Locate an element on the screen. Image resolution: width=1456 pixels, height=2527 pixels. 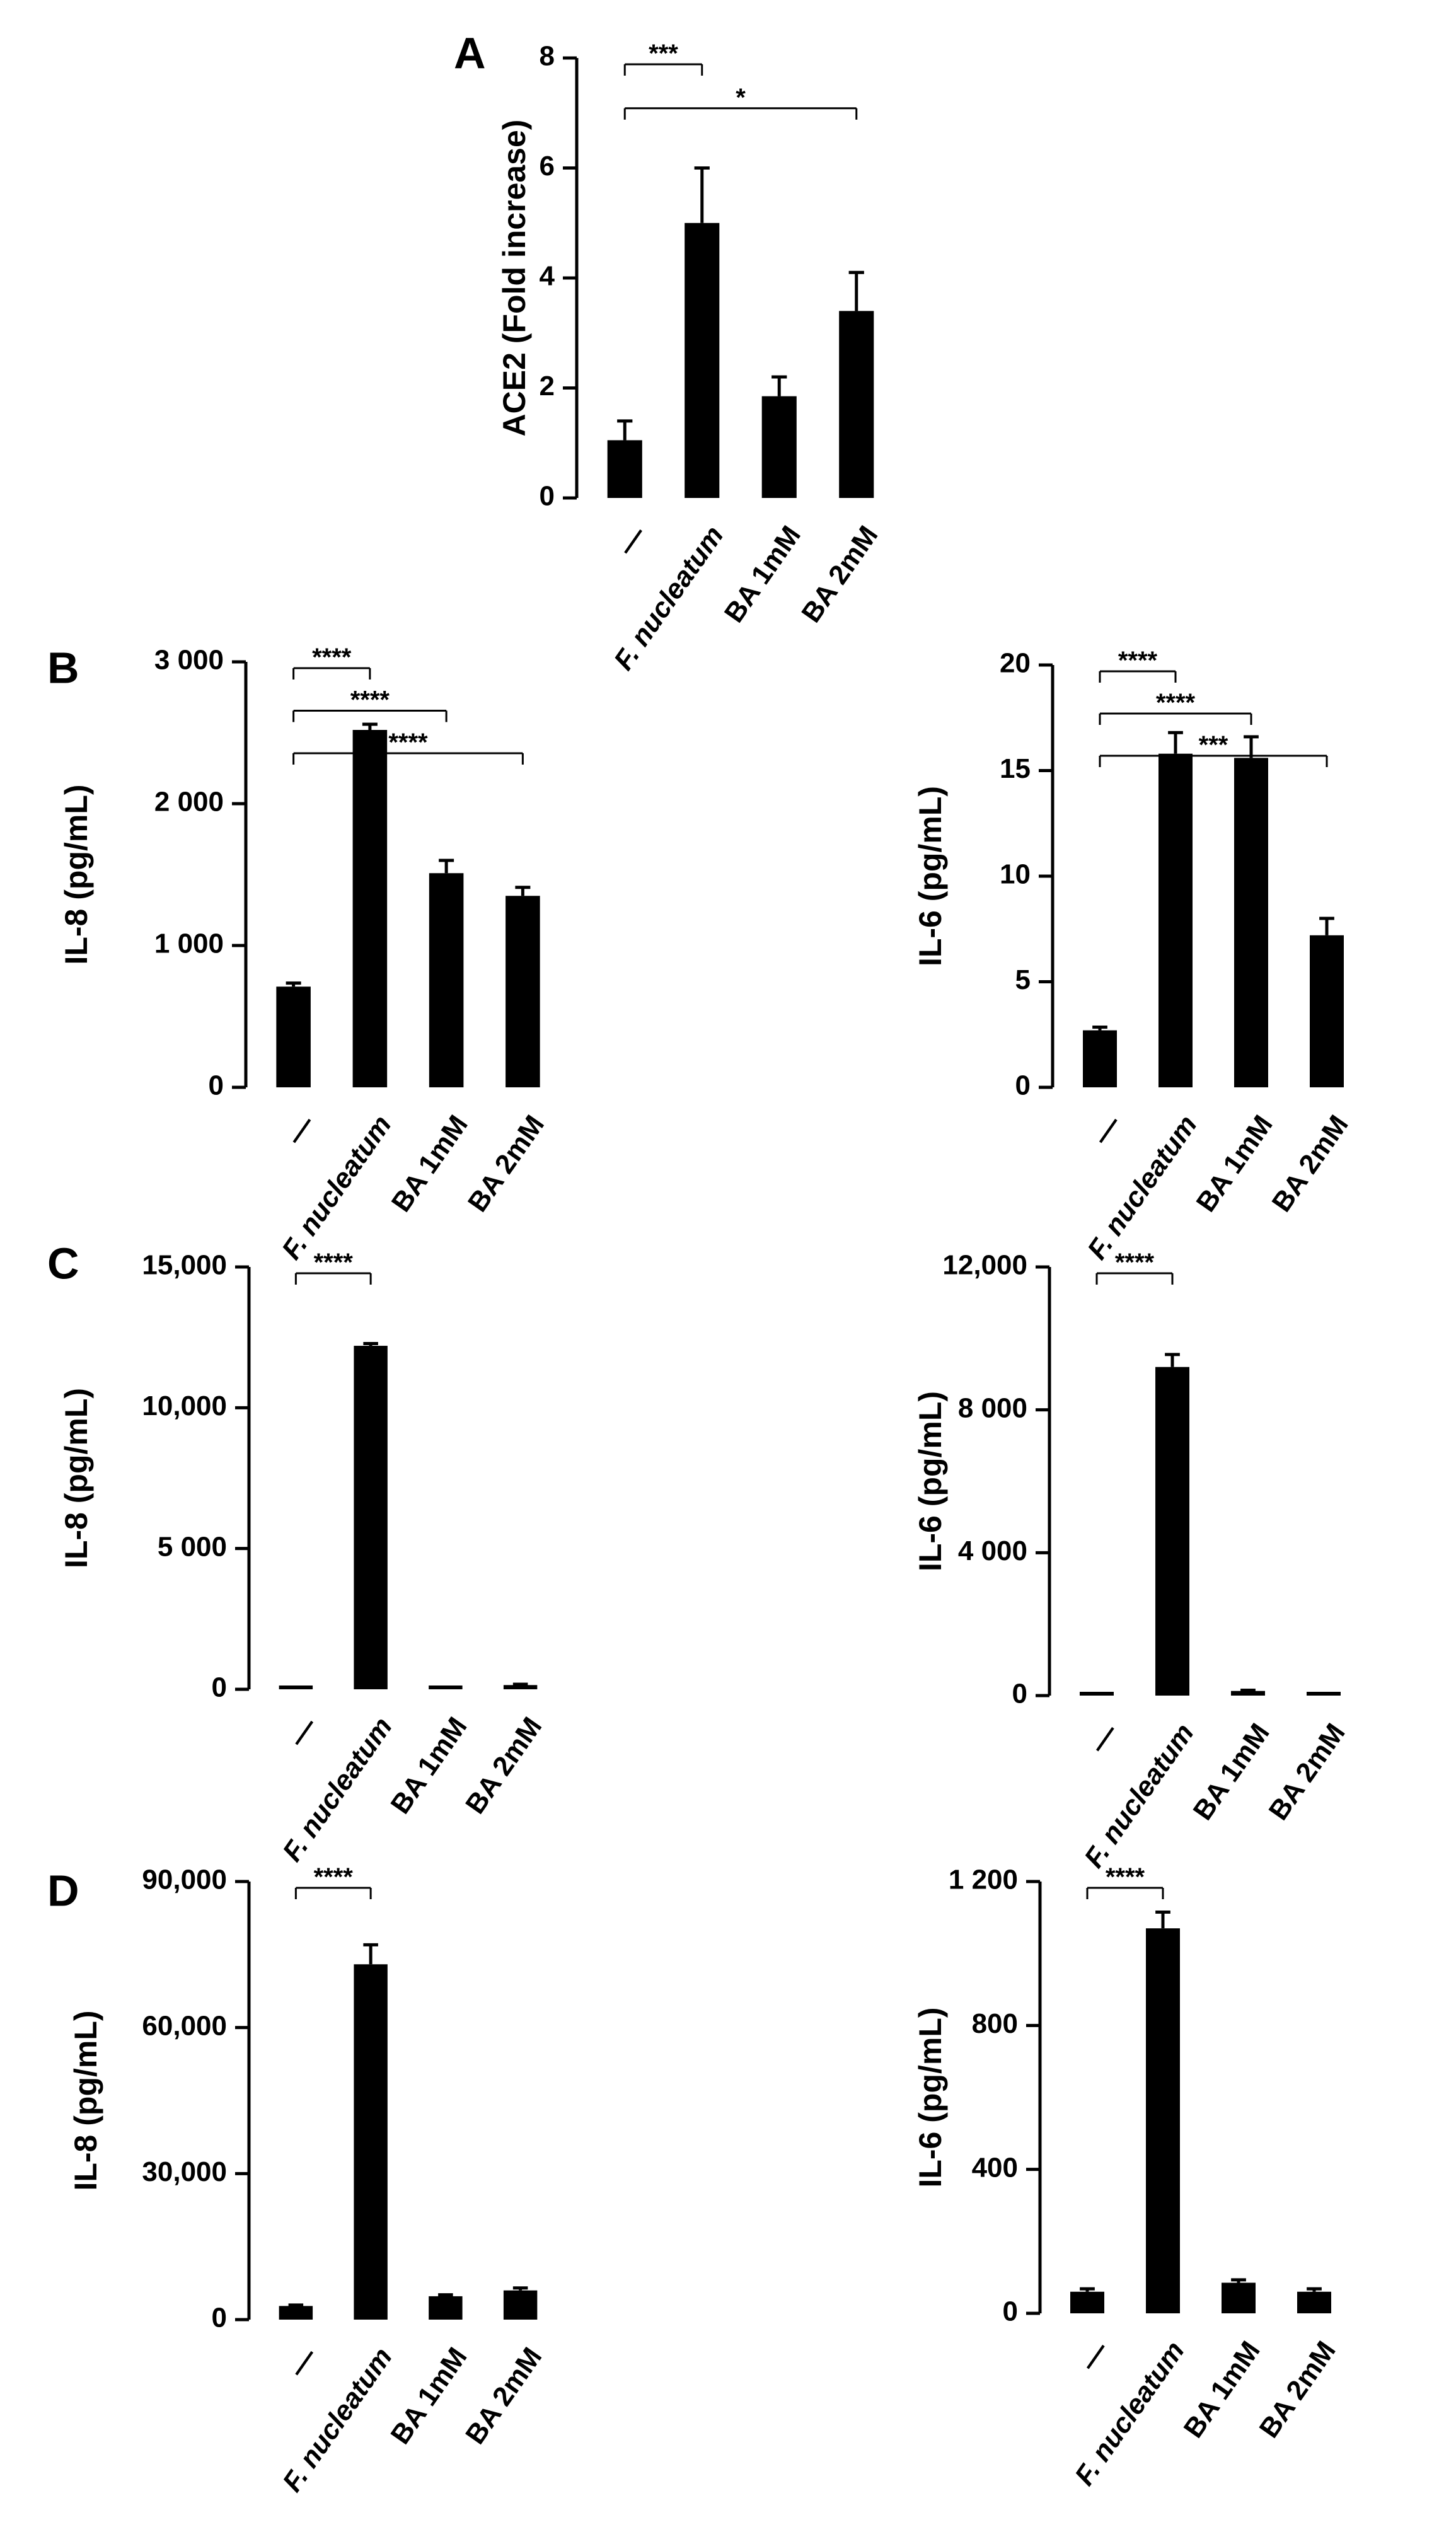
y-tick-label: 90,000 is located at coordinates (184, 1880).